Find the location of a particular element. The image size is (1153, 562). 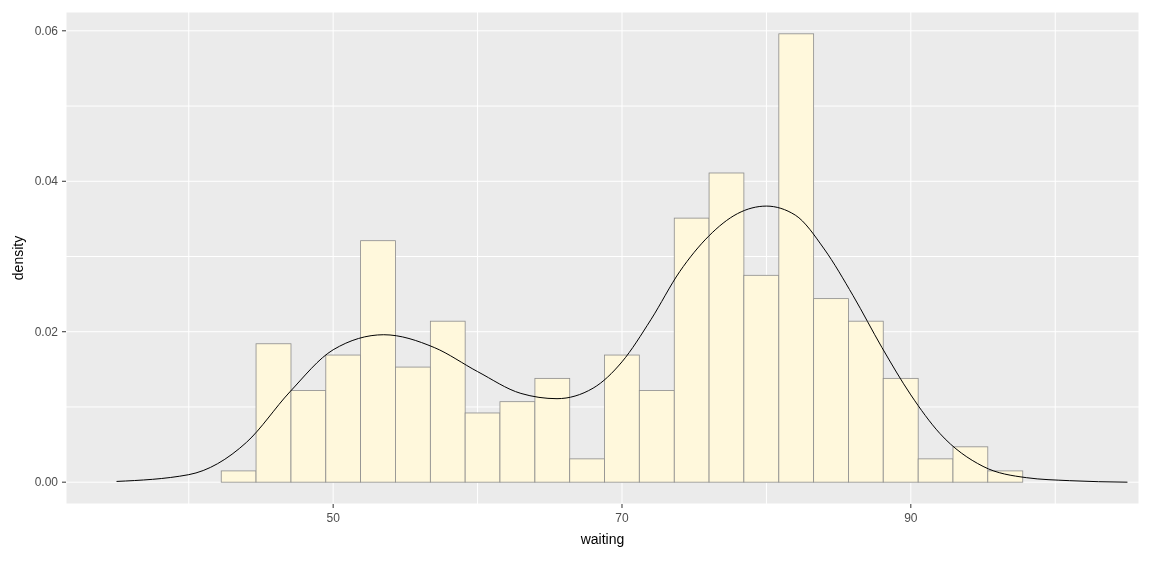

y-tick-label: 0.00 is located at coordinates (46, 482).